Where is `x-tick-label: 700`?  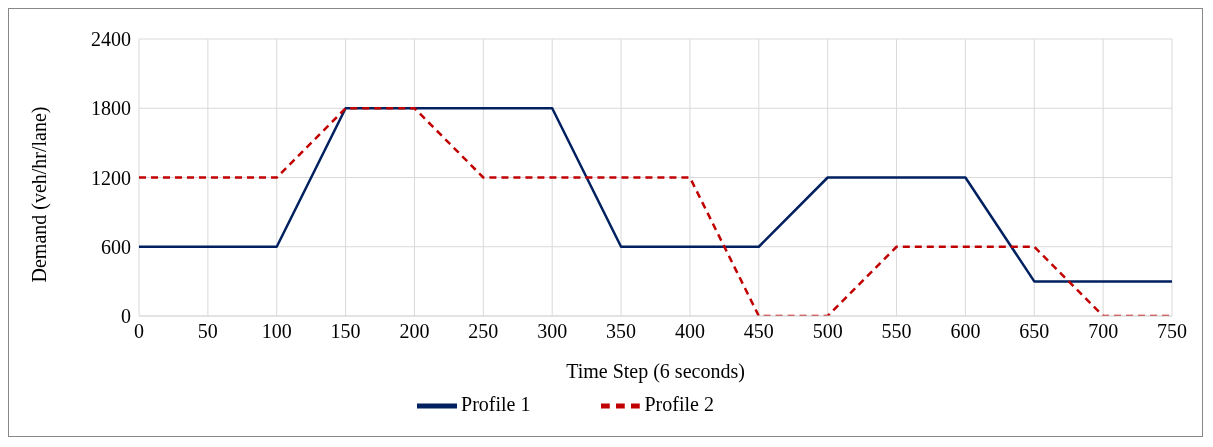 x-tick-label: 700 is located at coordinates (1103, 331).